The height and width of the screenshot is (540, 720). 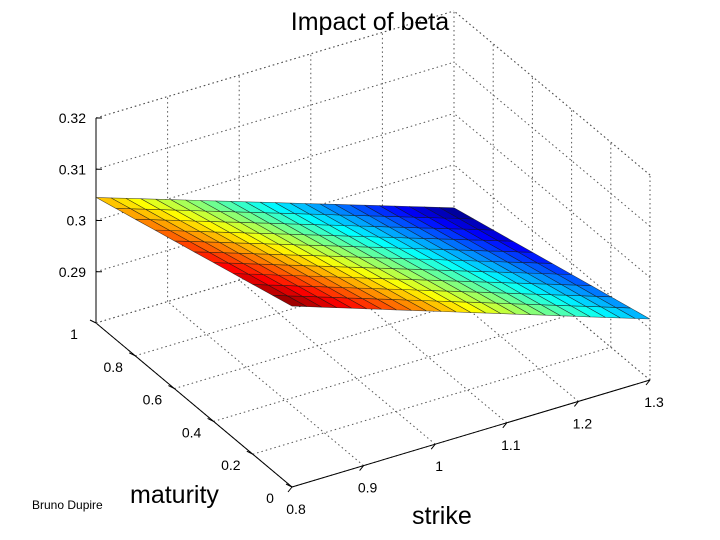 What do you see at coordinates (368, 488) in the screenshot?
I see `x-tick-label: 0.9` at bounding box center [368, 488].